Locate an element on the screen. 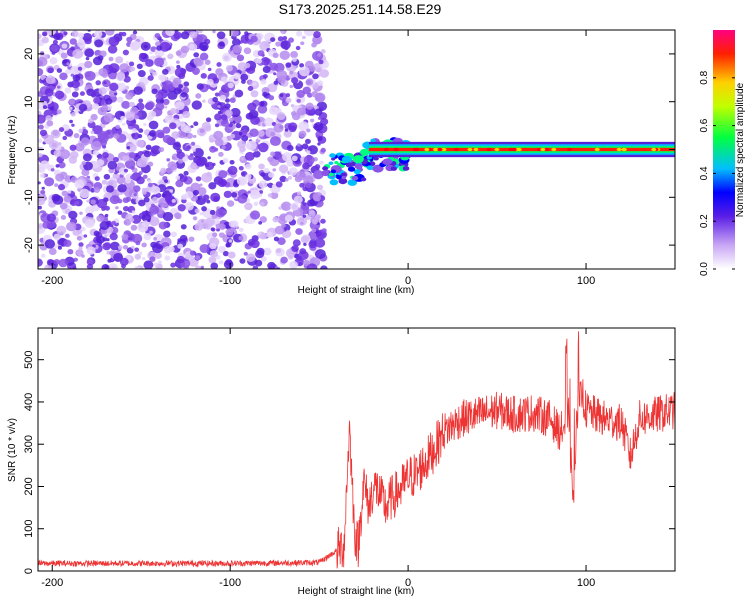 This screenshot has height=600, width=750. spectrogram-xtick-label: 0 is located at coordinates (408, 281).